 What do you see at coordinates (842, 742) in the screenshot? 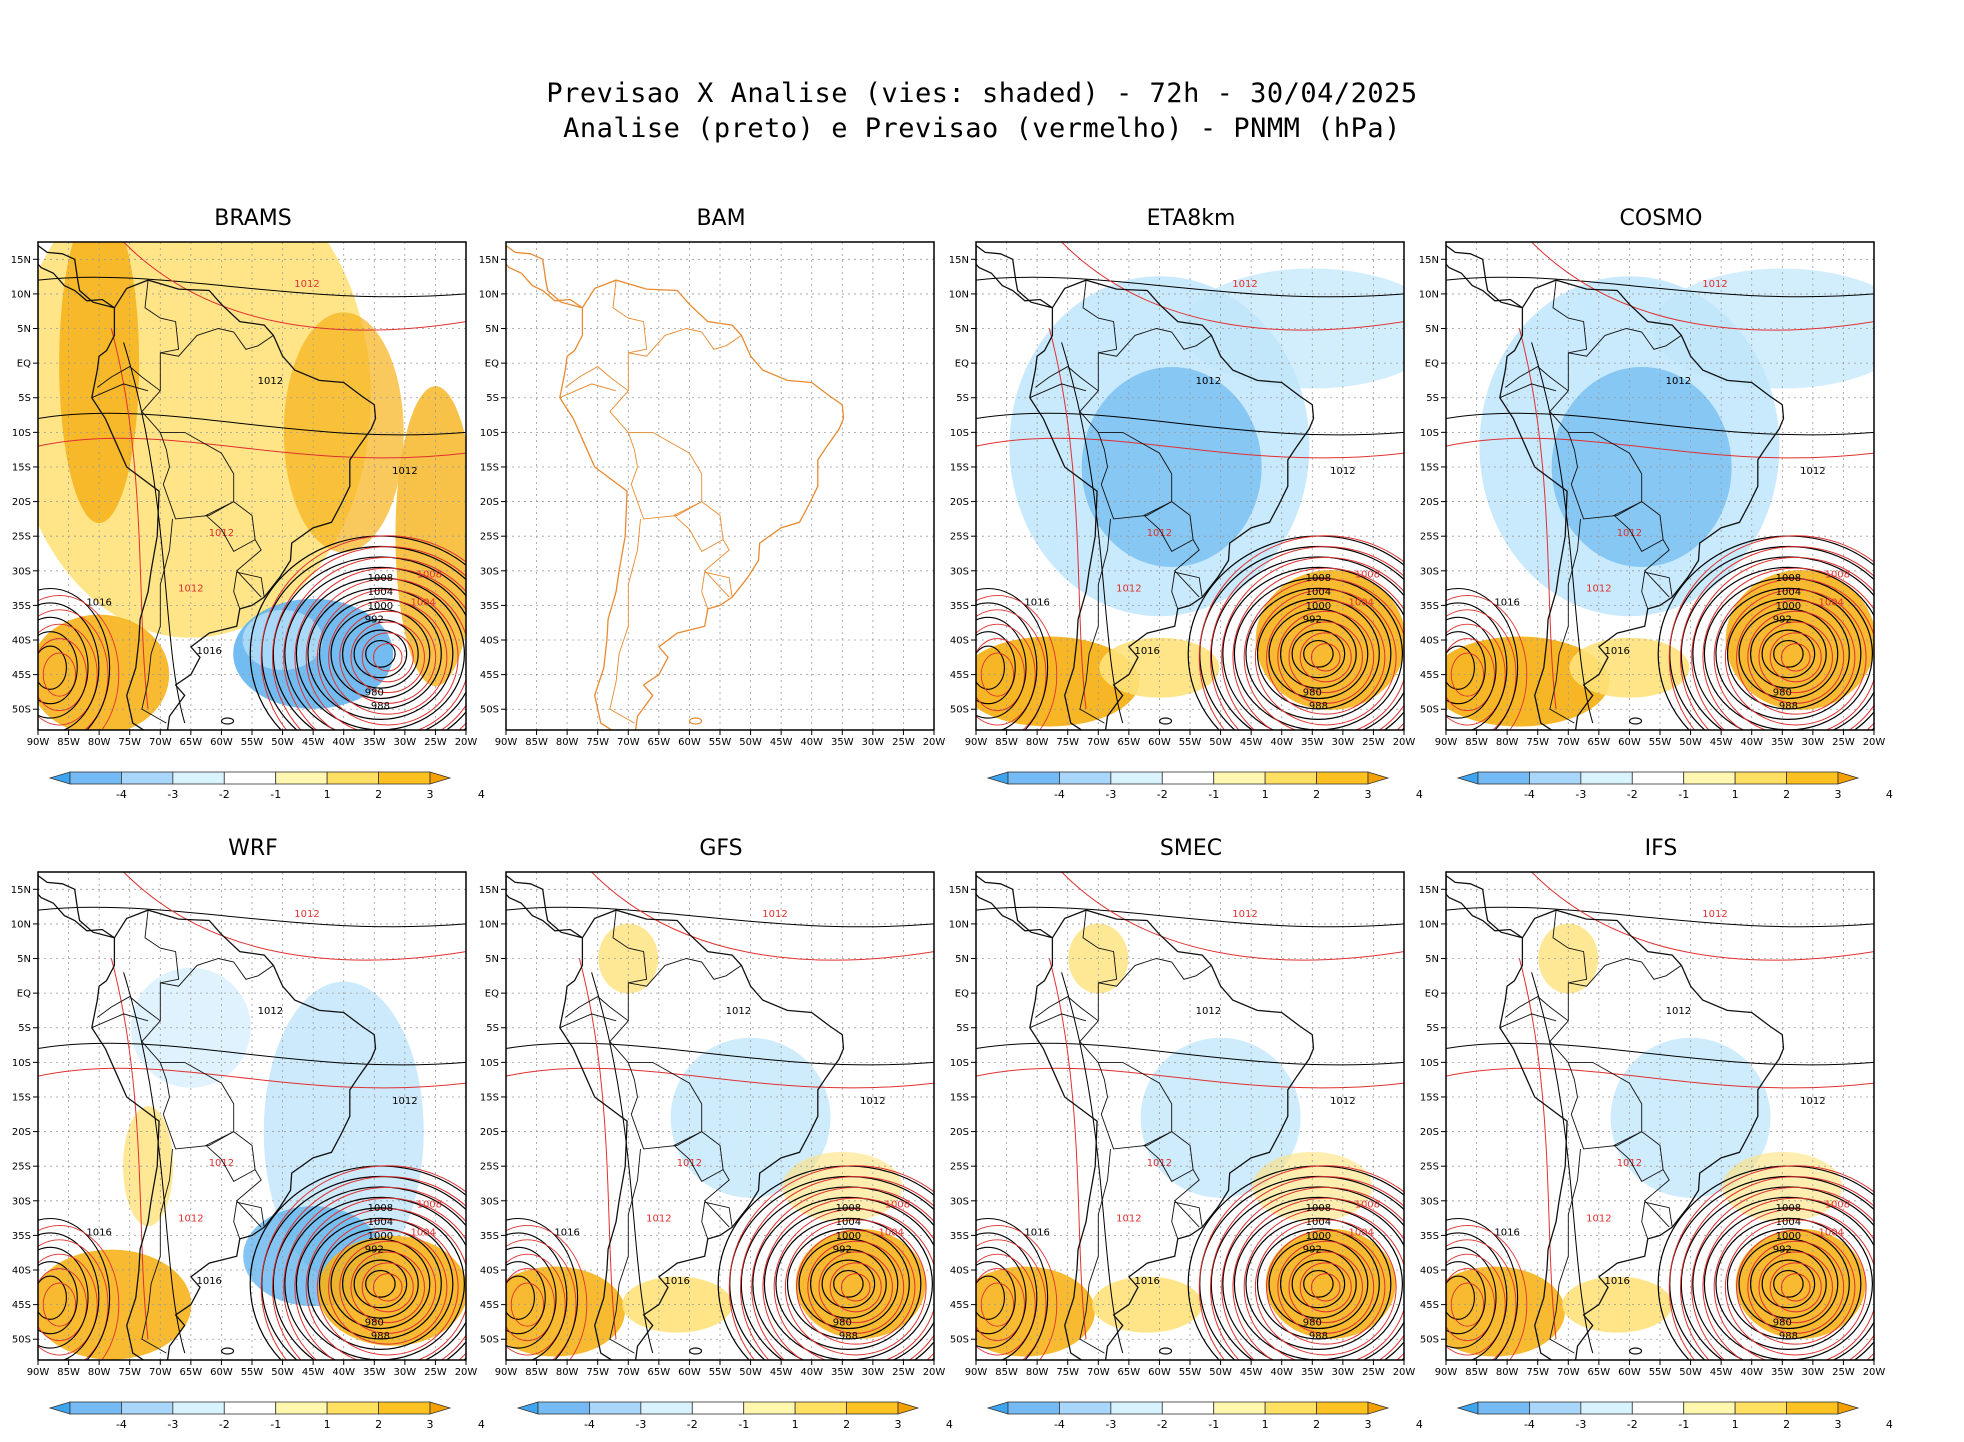
I see `lon-tick-label: 35W` at bounding box center [842, 742].